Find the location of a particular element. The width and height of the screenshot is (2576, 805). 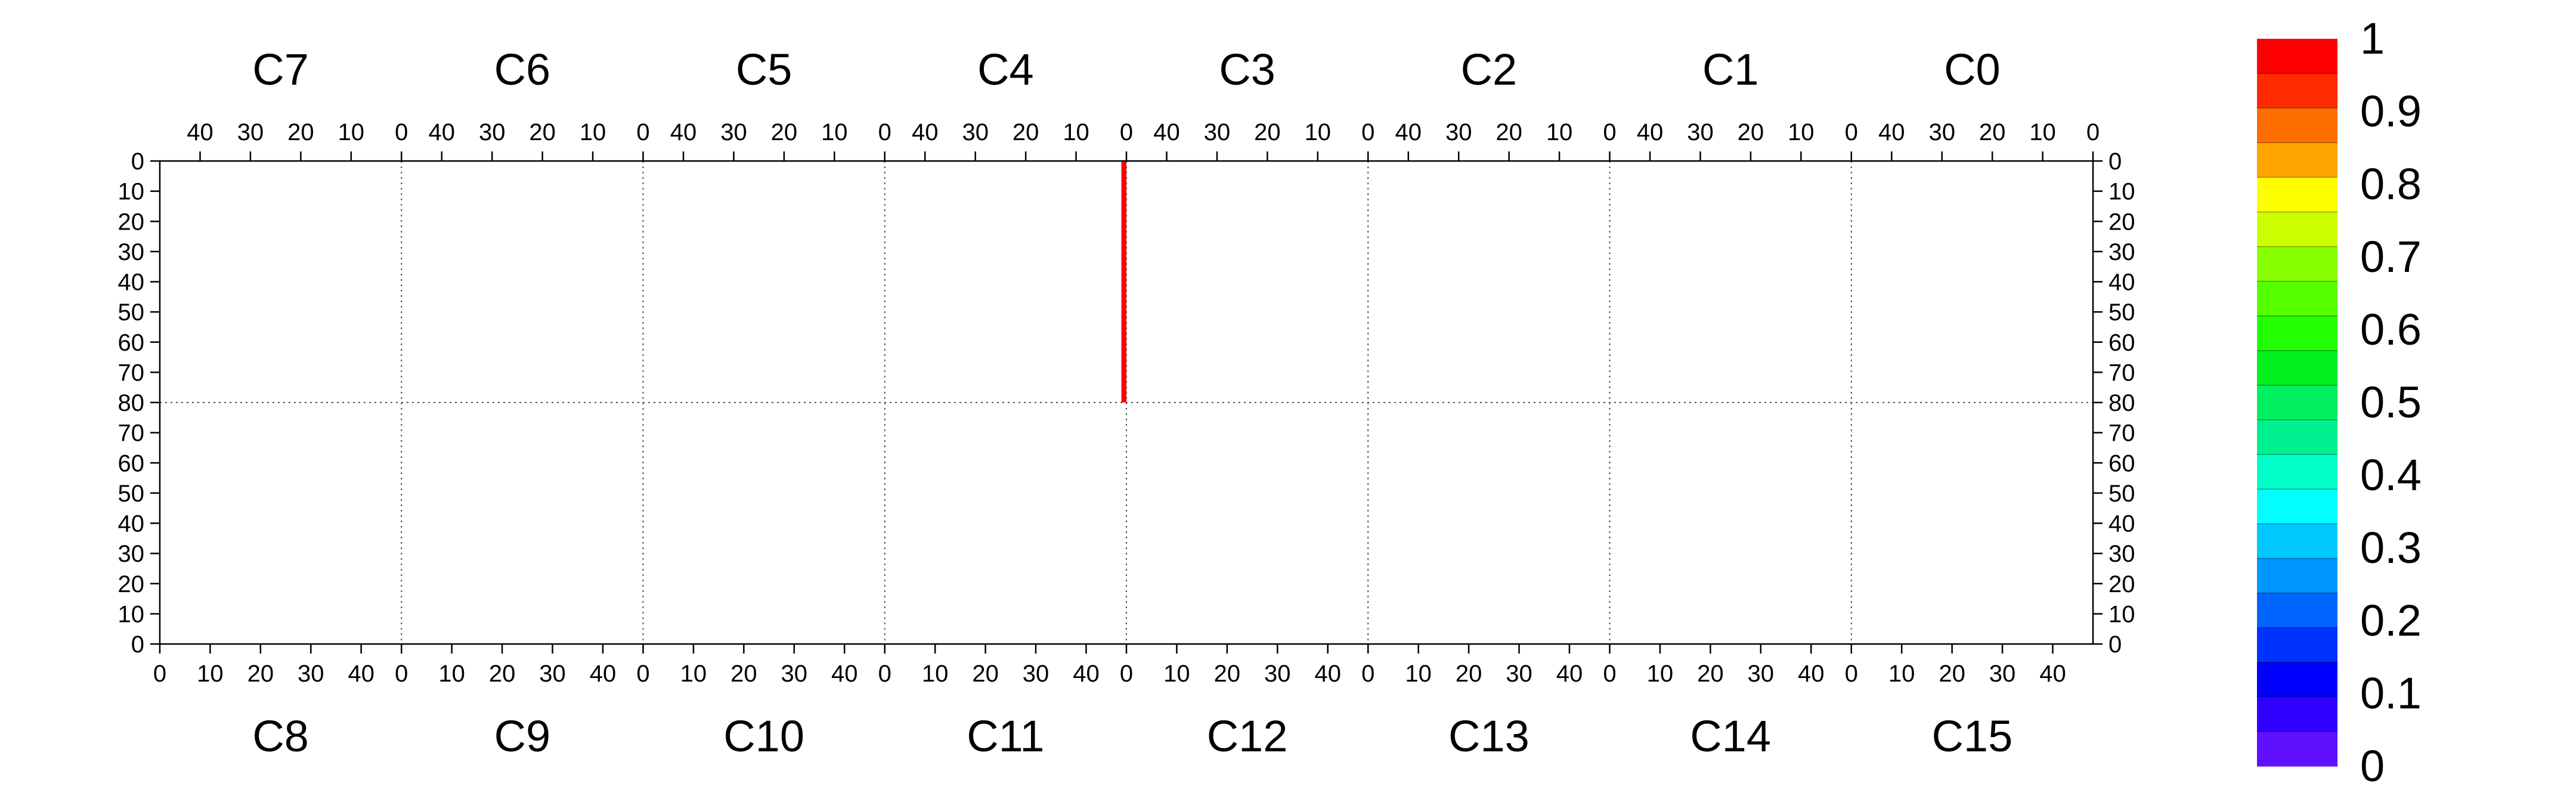

y-tick-label-right: 10 is located at coordinates (2122, 192).